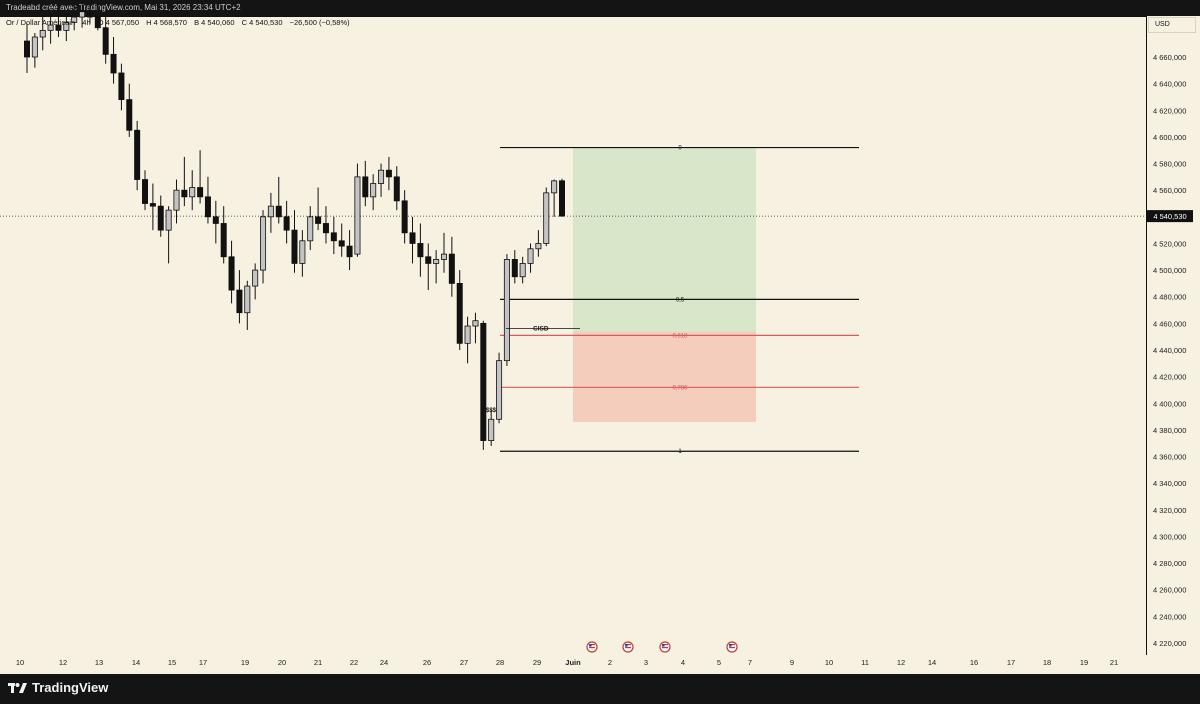 This screenshot has height=704, width=1200. What do you see at coordinates (646, 662) in the screenshot?
I see `x-tick-label: 3` at bounding box center [646, 662].